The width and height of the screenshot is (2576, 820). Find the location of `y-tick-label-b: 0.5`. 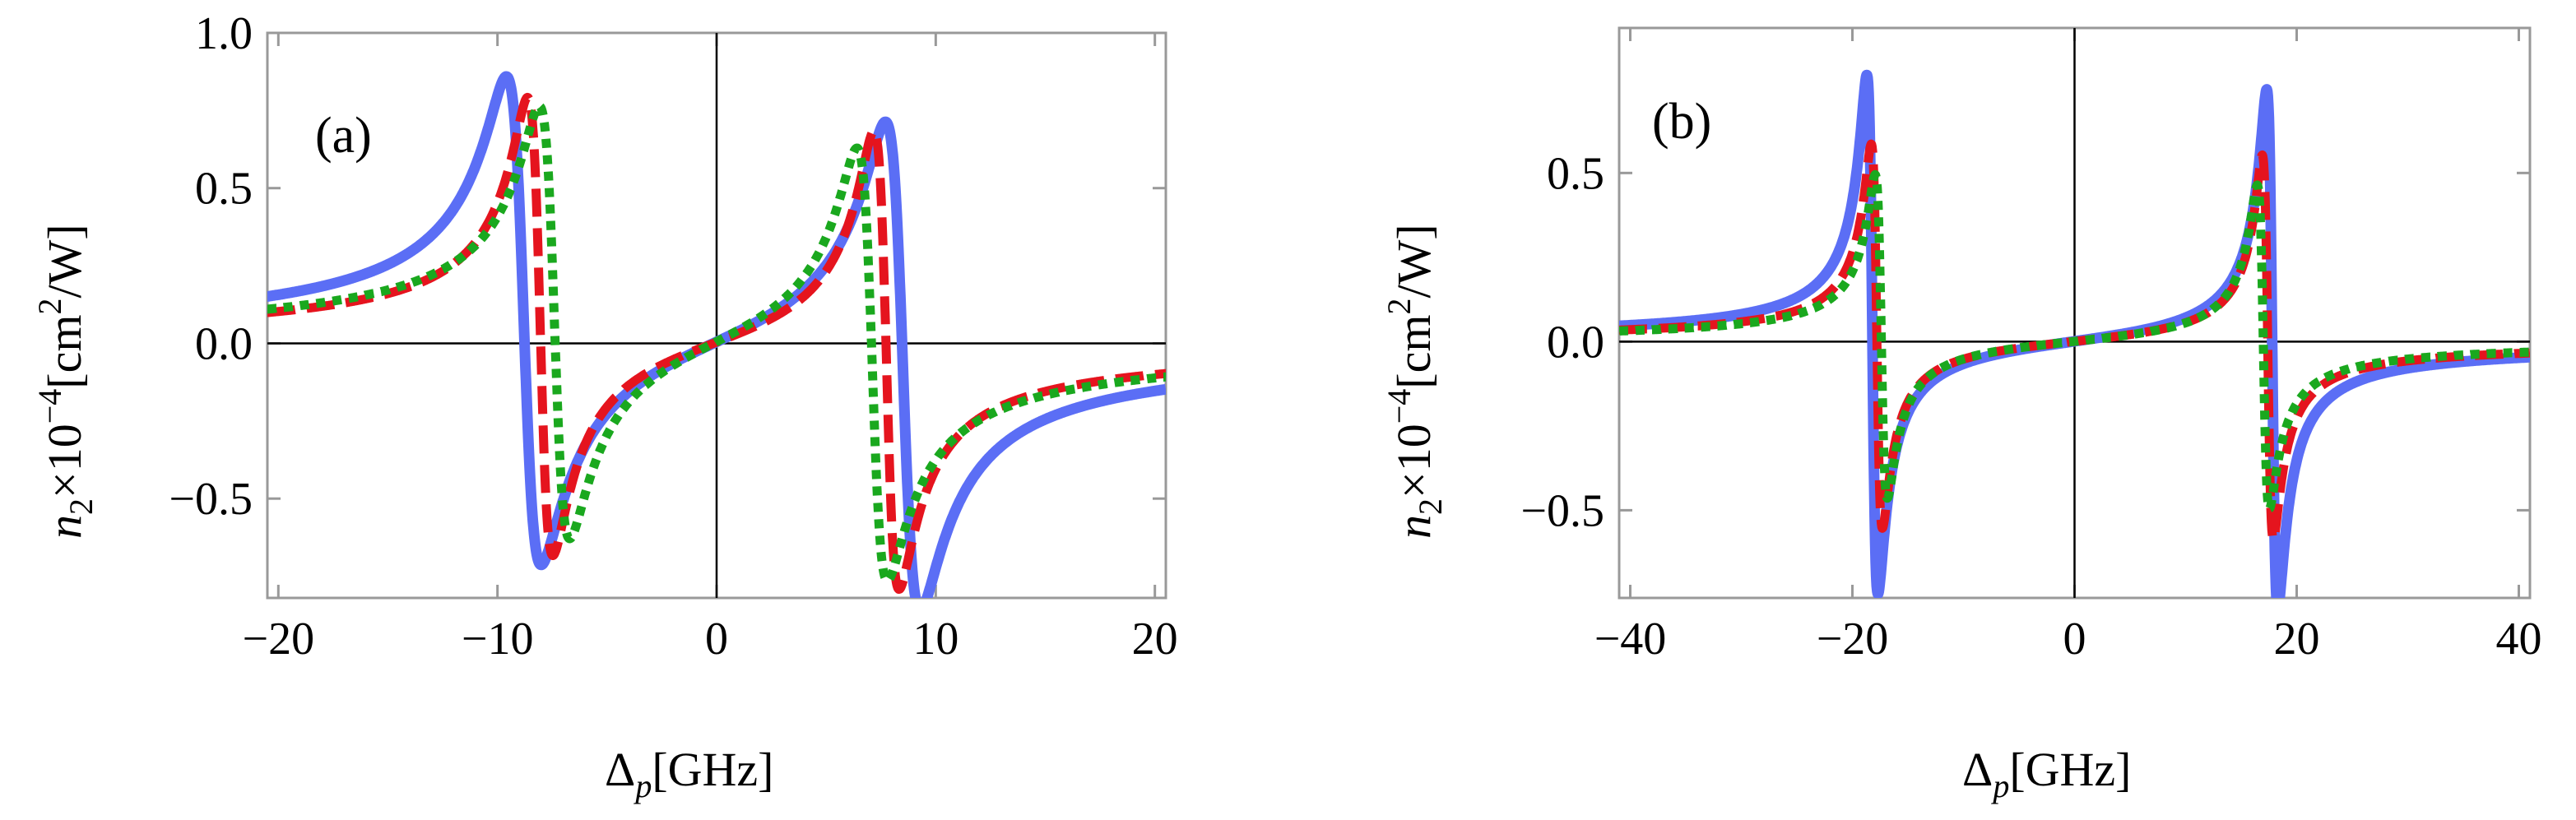

y-tick-label-b: 0.5 is located at coordinates (1575, 173).